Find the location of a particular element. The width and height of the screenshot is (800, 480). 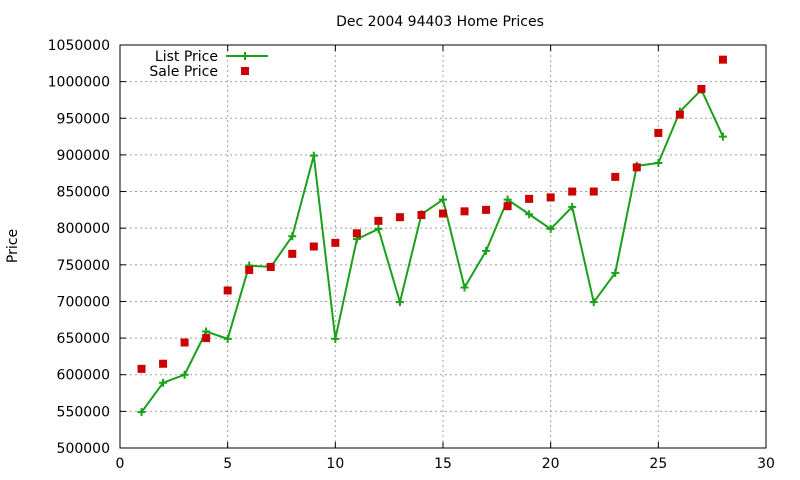

chart-title: Dec 2004 94403 Home Prices is located at coordinates (440, 22).